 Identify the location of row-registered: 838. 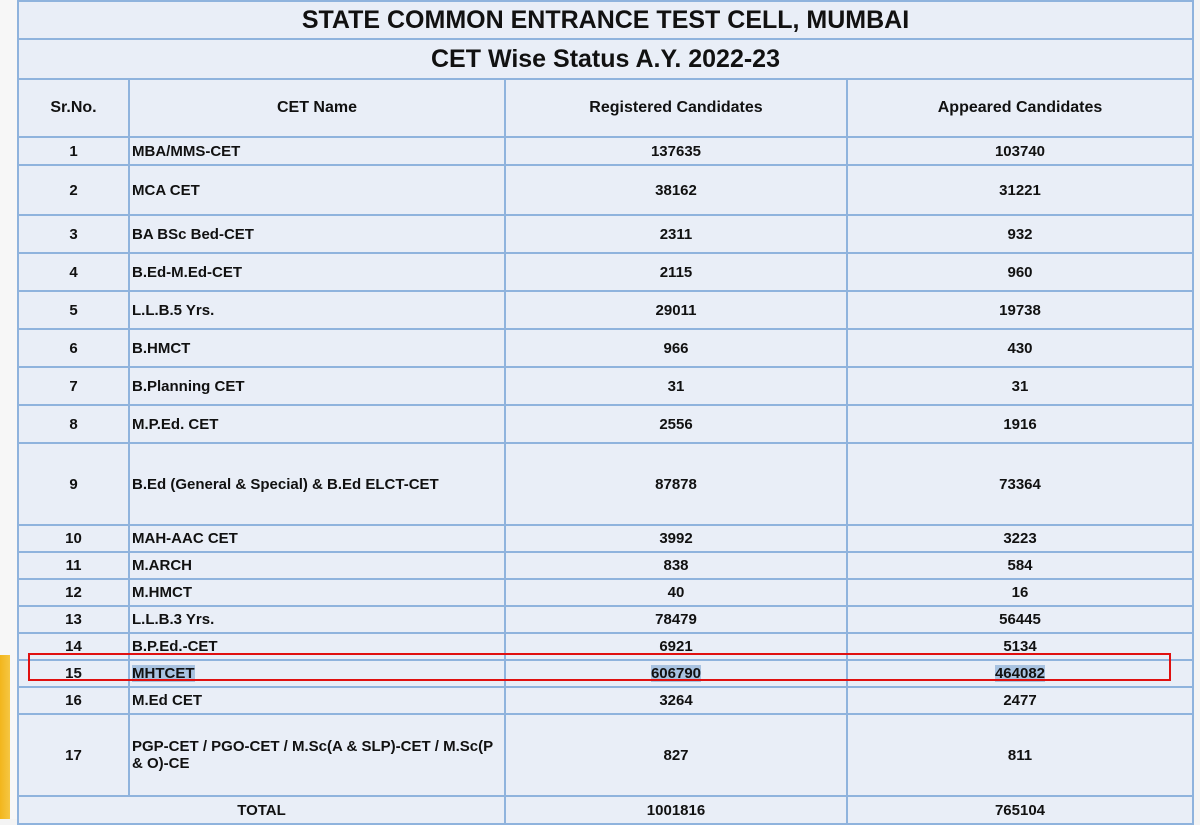
(676, 565).